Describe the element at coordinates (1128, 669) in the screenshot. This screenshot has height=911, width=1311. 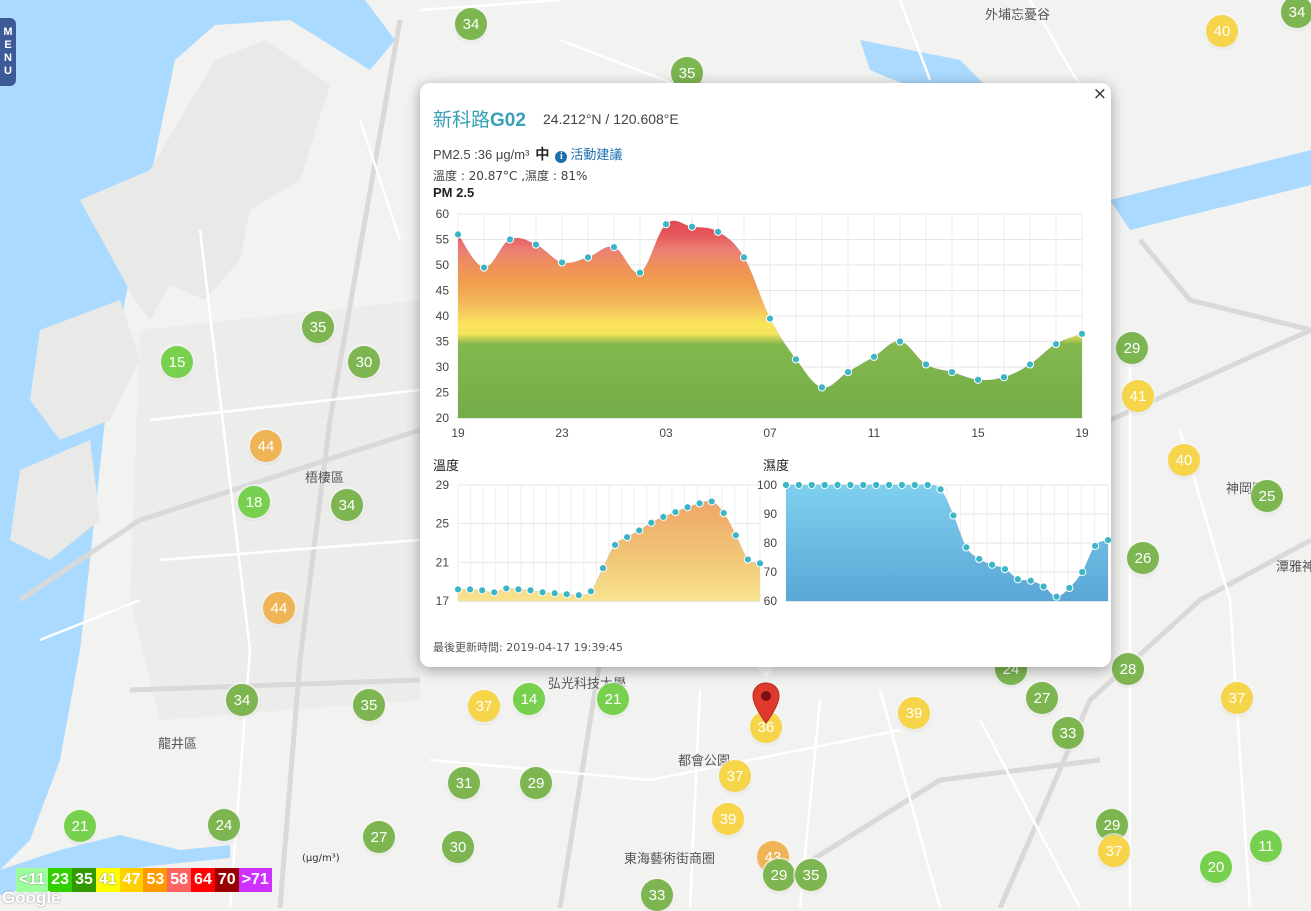
I see `station-marker: 28` at that location.